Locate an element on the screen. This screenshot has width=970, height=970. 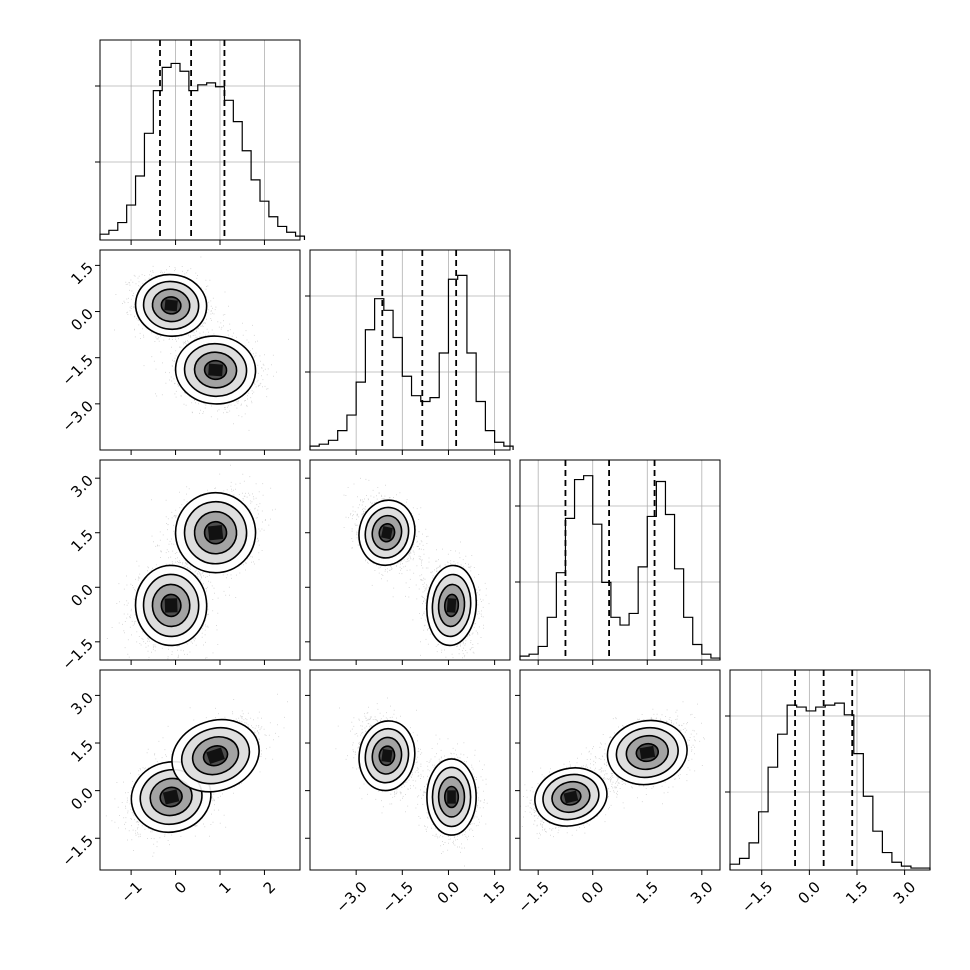
x-tick-label: −1 is located at coordinates (131, 892).